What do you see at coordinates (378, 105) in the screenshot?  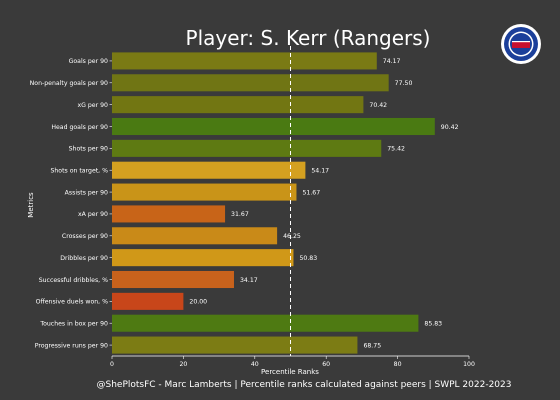 I see `value-label: 70.42` at bounding box center [378, 105].